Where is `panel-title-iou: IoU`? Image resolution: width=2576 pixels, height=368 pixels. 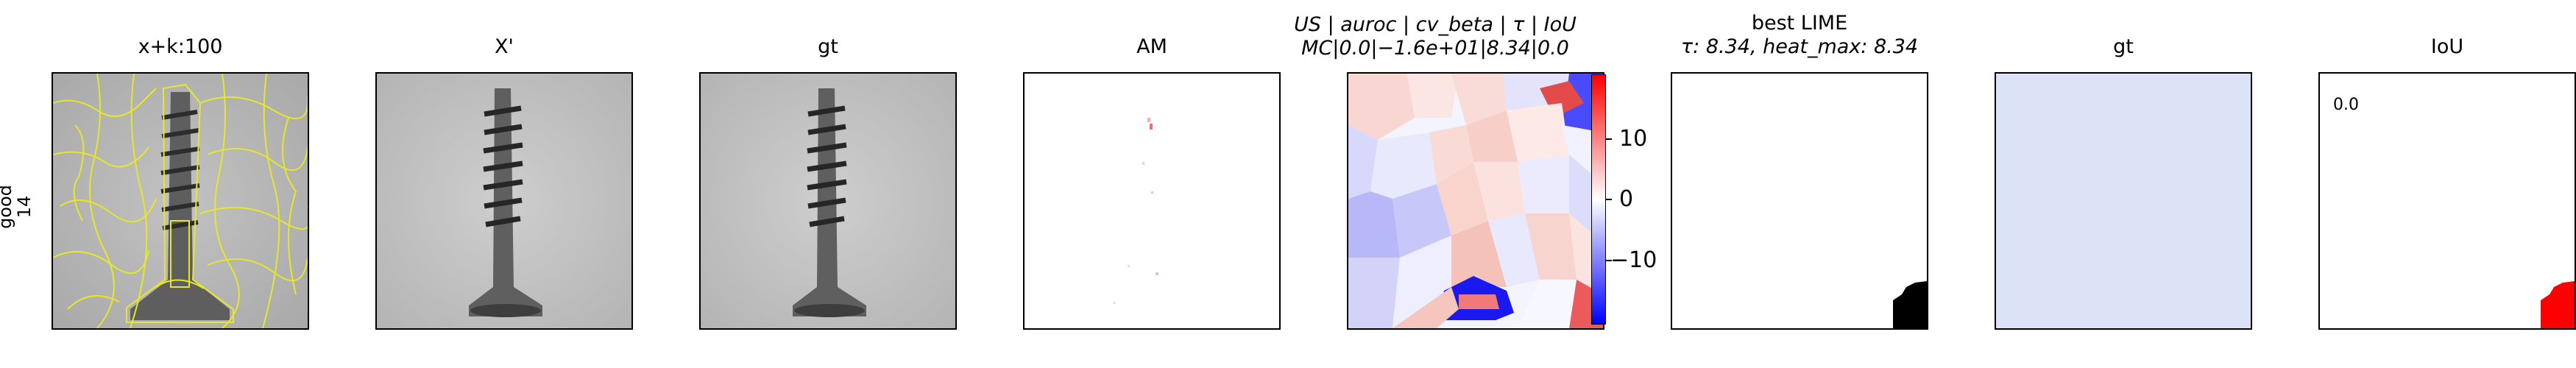
panel-title-iou: IoU is located at coordinates (2447, 46).